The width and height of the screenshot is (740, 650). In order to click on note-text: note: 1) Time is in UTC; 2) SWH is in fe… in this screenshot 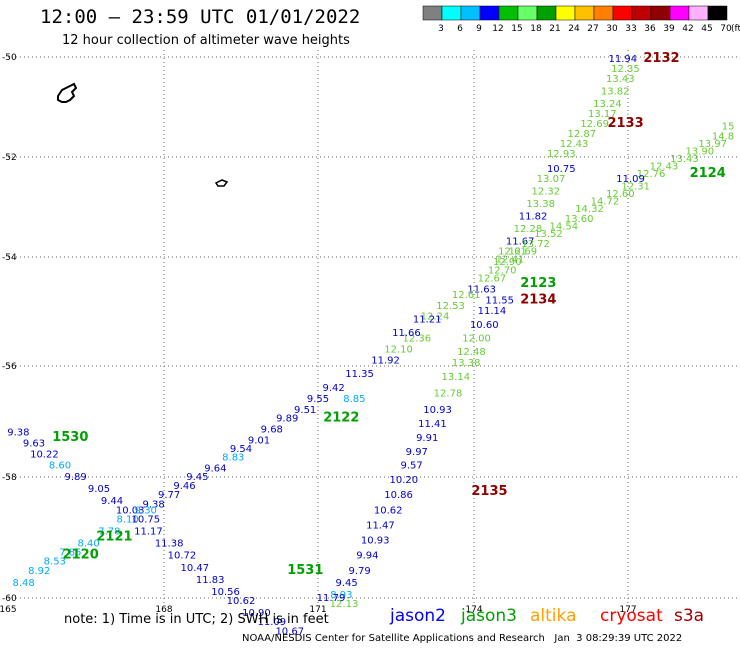, I will do `click(196, 619)`.